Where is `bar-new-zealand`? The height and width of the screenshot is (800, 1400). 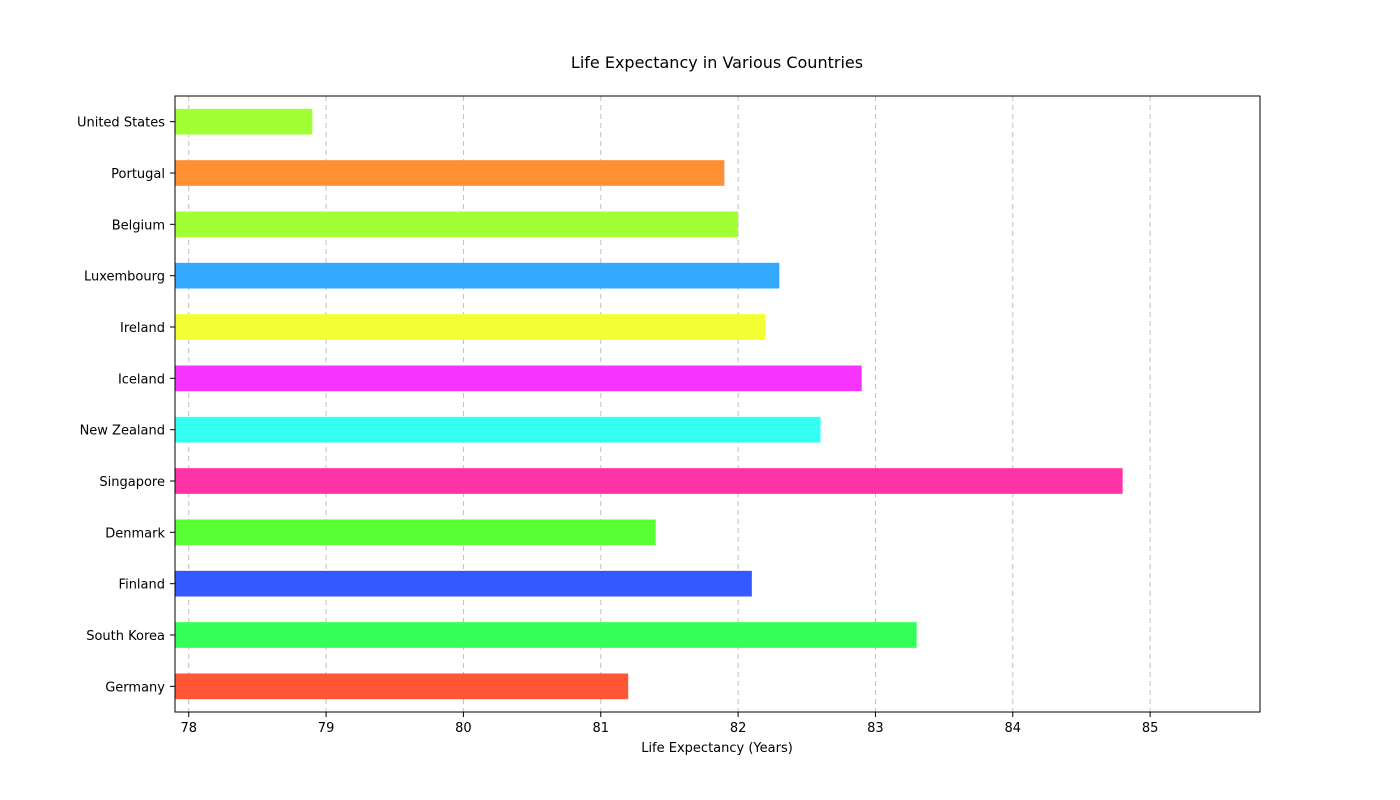 bar-new-zealand is located at coordinates (498, 429).